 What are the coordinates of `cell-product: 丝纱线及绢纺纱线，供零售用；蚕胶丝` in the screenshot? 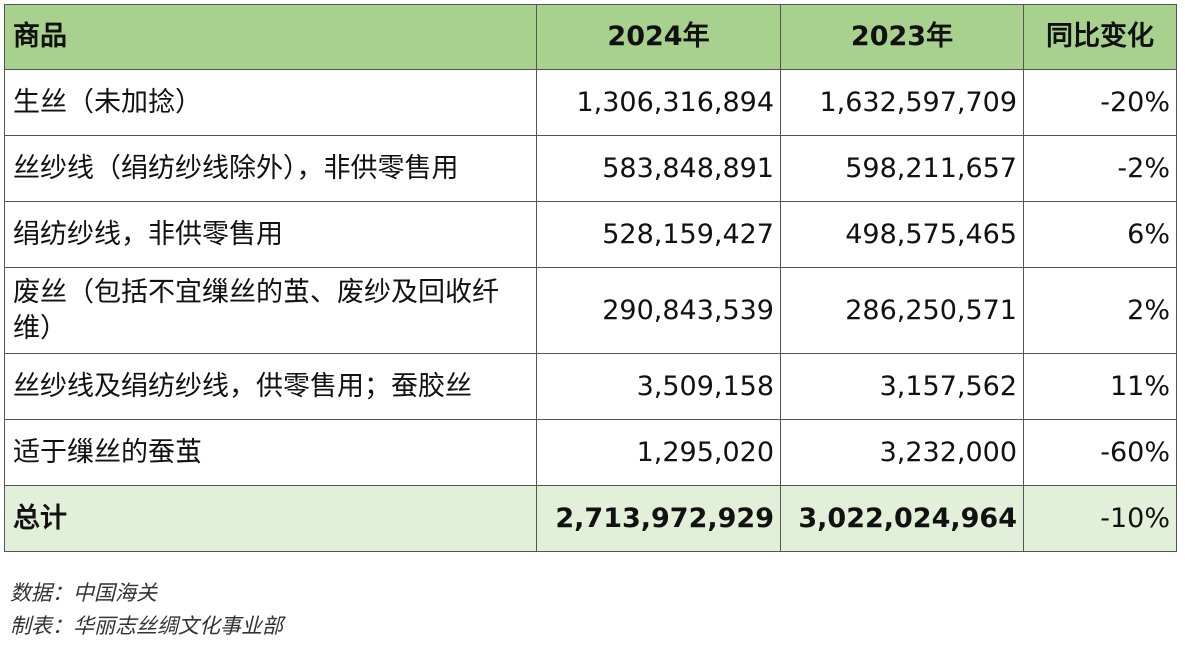 It's located at (270, 386).